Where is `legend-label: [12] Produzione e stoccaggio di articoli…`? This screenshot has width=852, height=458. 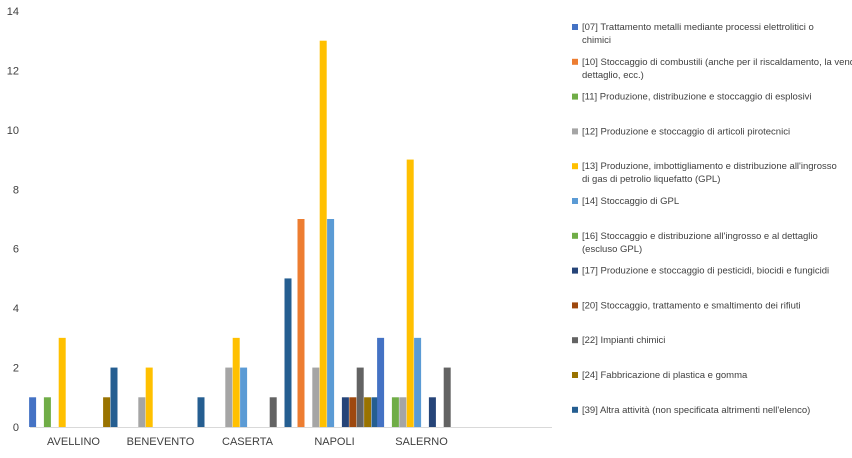
legend-label: [12] Produzione e stoccaggio di articoli… is located at coordinates (686, 131).